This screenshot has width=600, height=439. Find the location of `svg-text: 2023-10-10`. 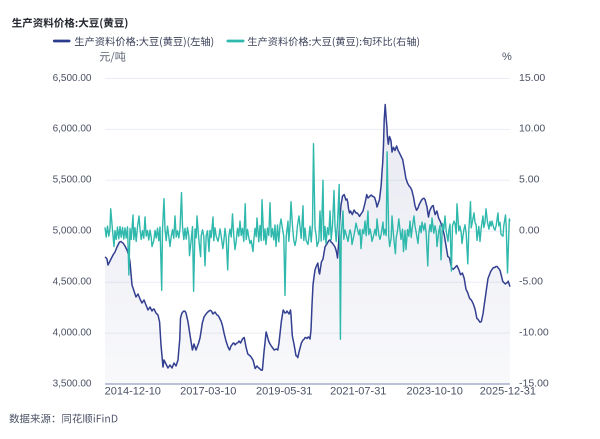

svg-text: 2023-10-10 is located at coordinates (435, 392).